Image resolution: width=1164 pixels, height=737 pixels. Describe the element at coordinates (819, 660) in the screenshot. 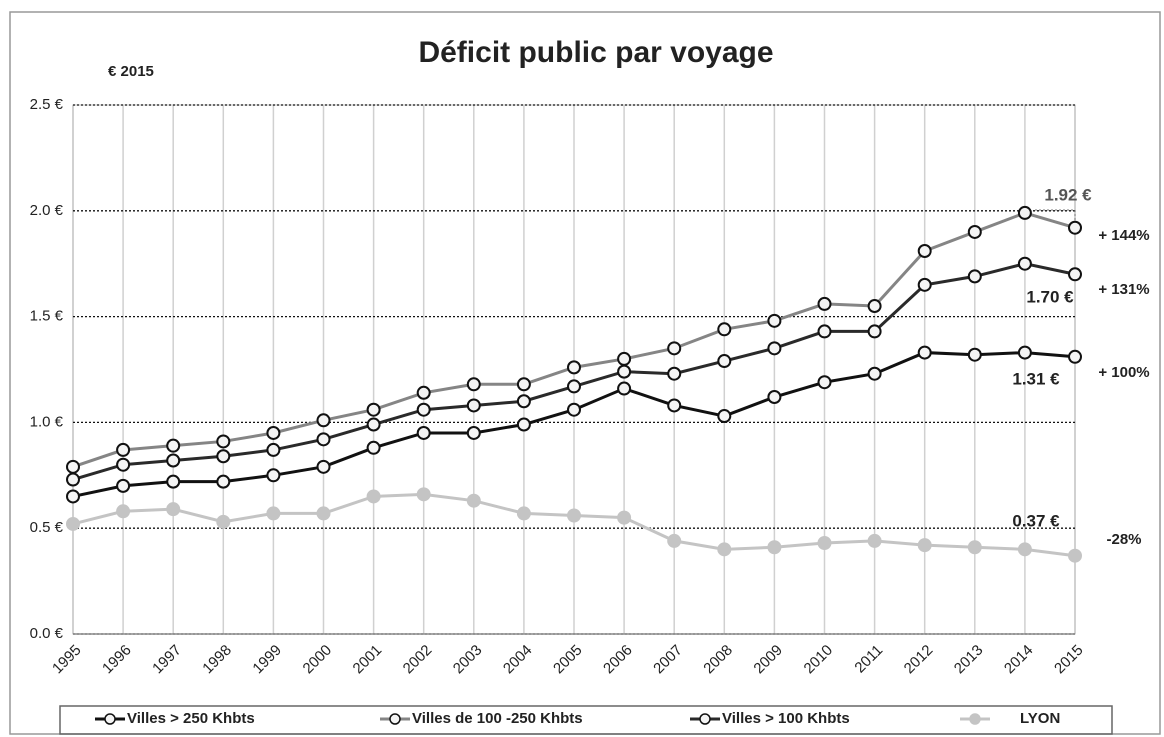

I see `x-tick-label: 2010` at that location.